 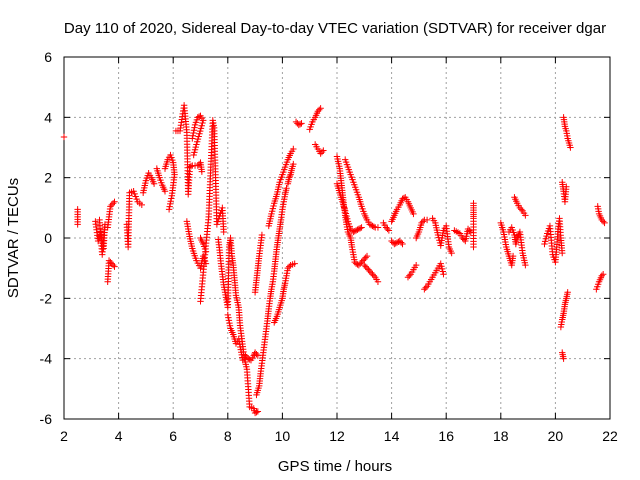 I want to click on x-tick-label: 2, so click(x=64, y=436).